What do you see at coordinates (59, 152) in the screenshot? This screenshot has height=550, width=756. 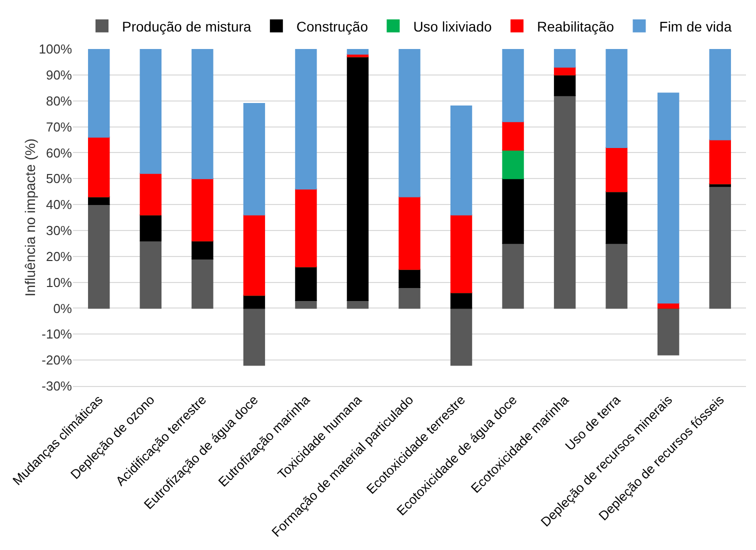 I see `y-tick-label: 60%` at bounding box center [59, 152].